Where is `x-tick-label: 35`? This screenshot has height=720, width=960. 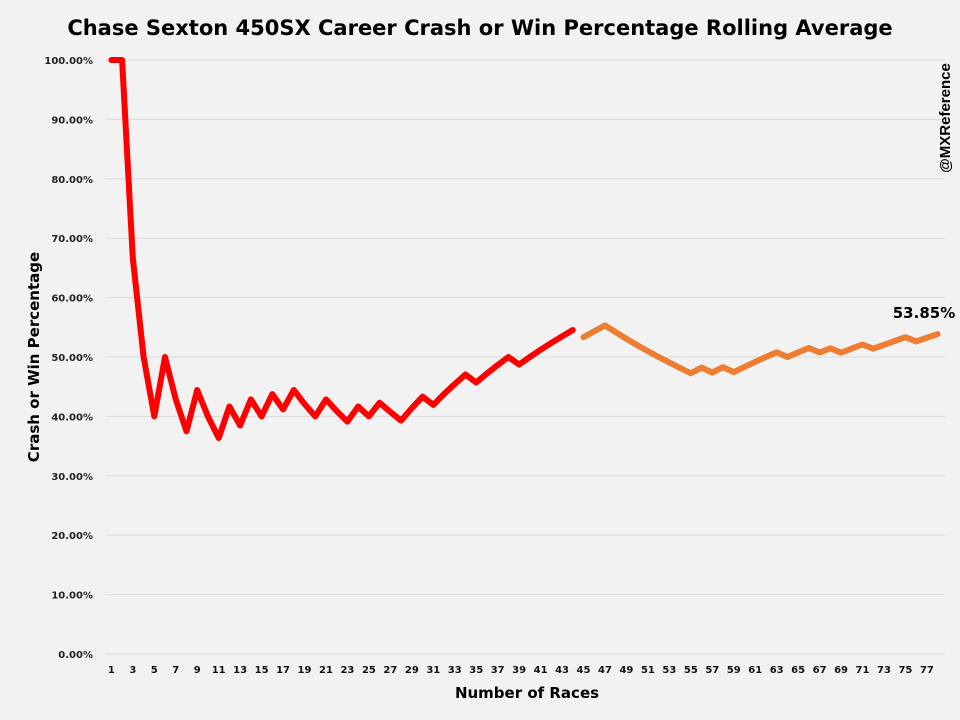
x-tick-label: 35 is located at coordinates (476, 670).